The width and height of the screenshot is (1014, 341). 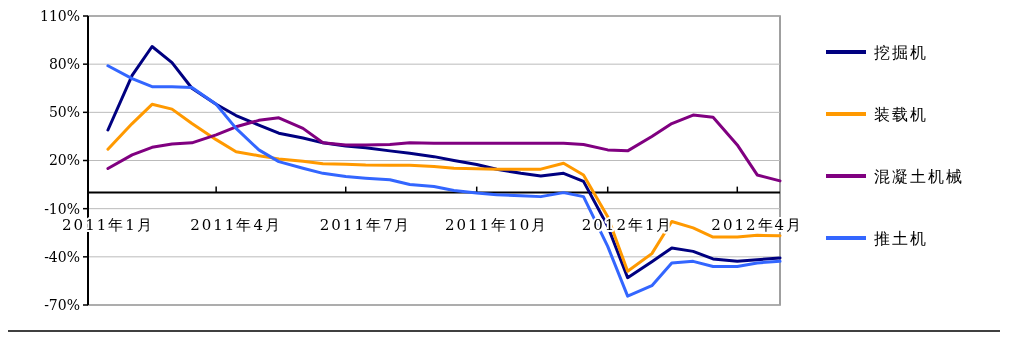 I want to click on x-tick-label: 2011年7月, so click(x=365, y=224).